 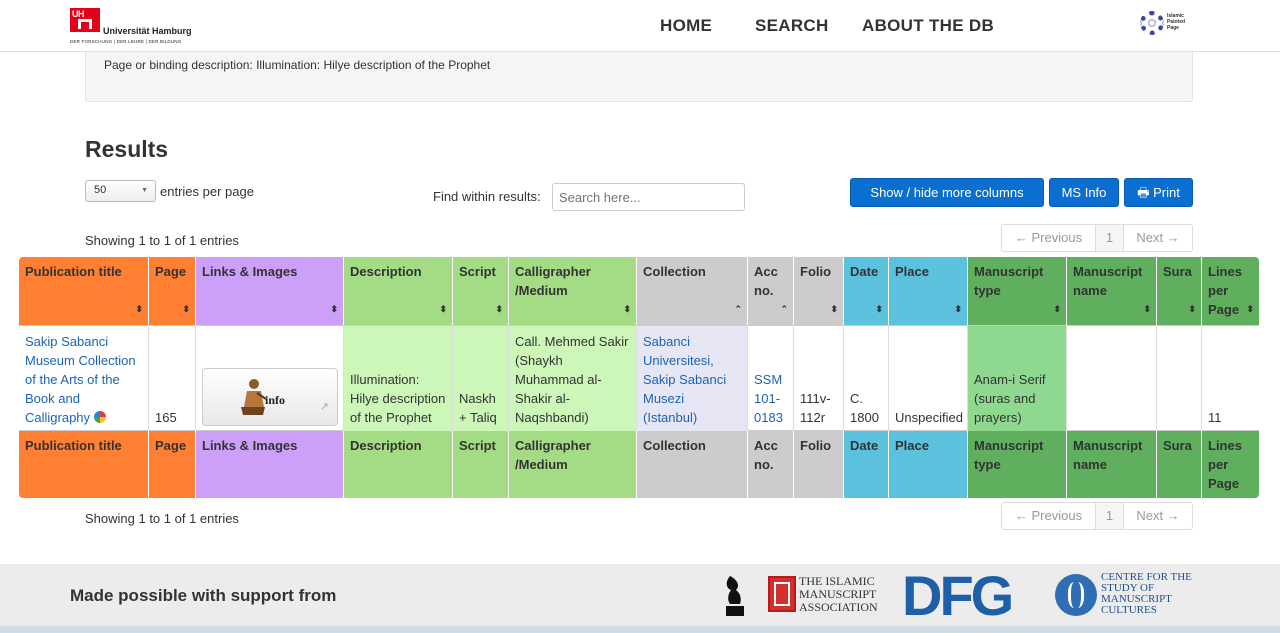 What do you see at coordinates (1179, 464) in the screenshot?
I see `col-footer-sura: Sura` at bounding box center [1179, 464].